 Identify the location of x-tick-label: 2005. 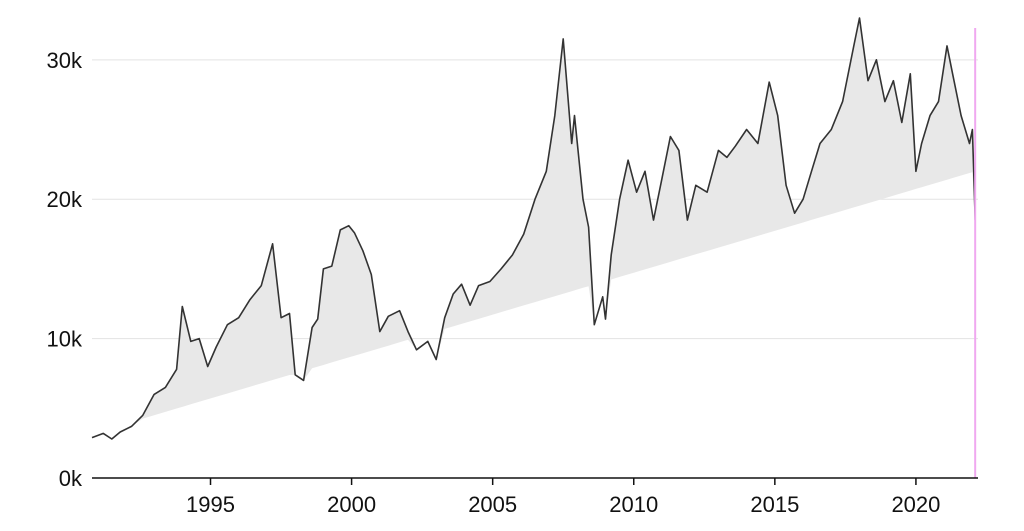
(492, 504).